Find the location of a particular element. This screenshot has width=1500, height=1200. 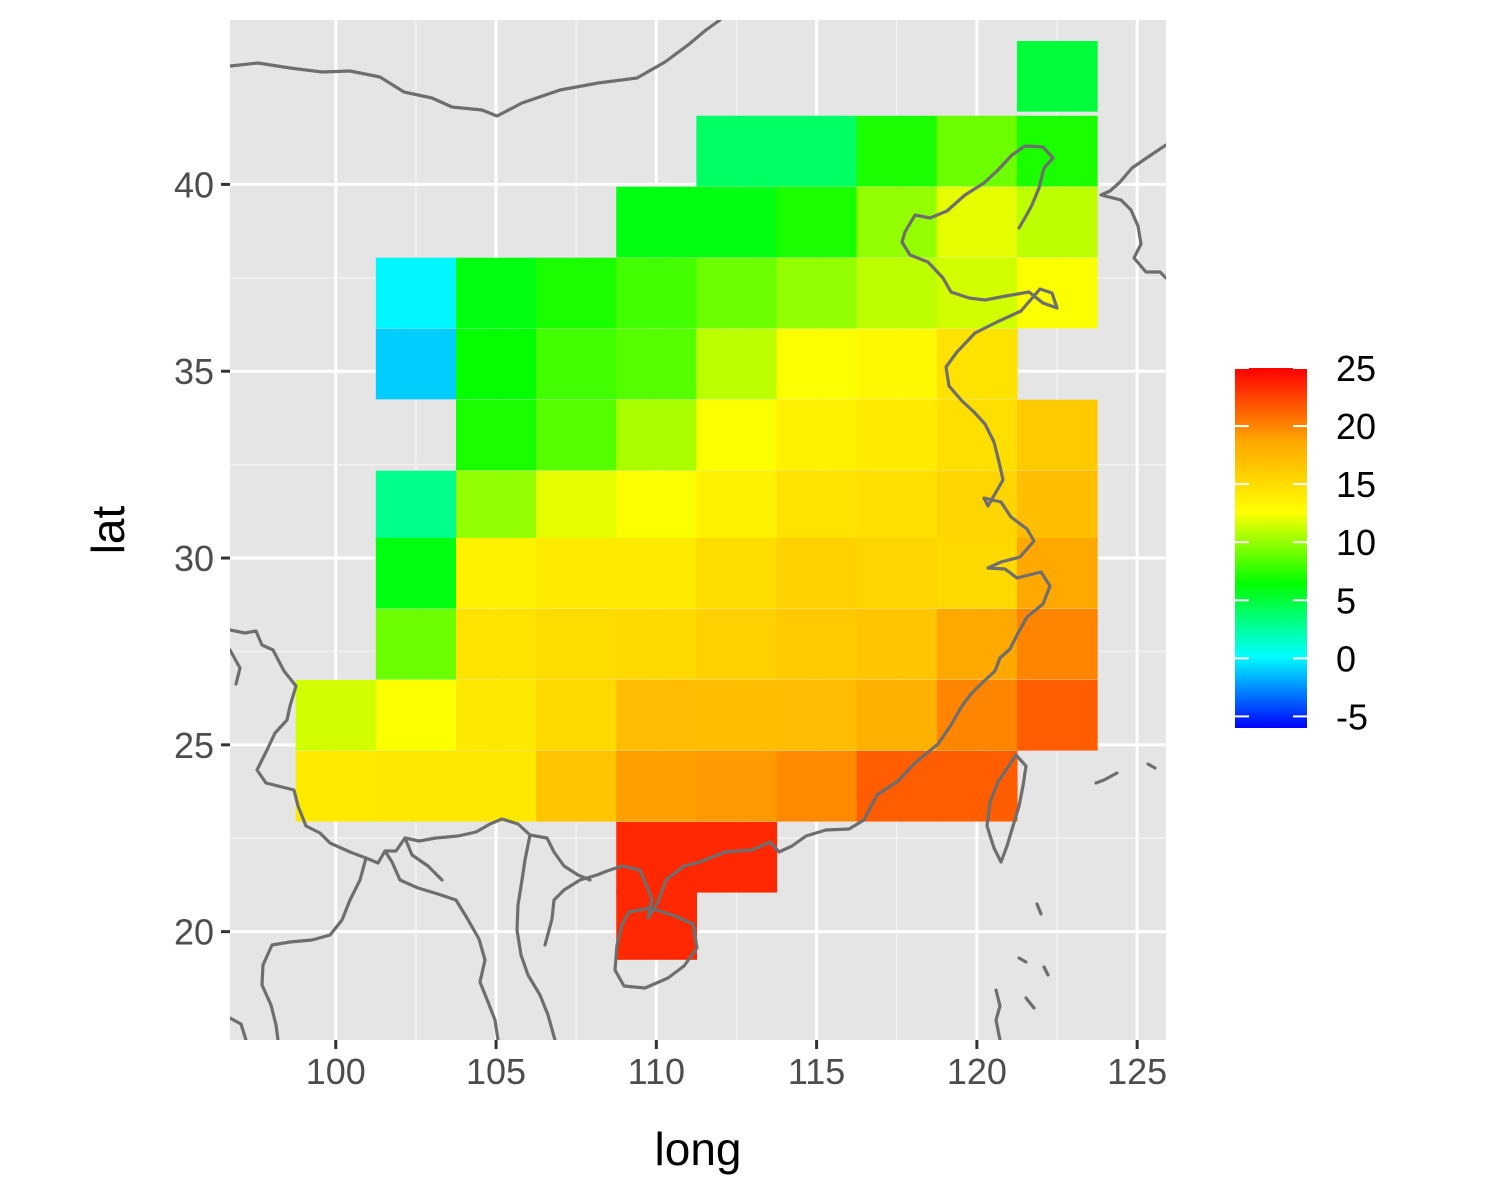

x-tick-label: 115 is located at coordinates (816, 1071).